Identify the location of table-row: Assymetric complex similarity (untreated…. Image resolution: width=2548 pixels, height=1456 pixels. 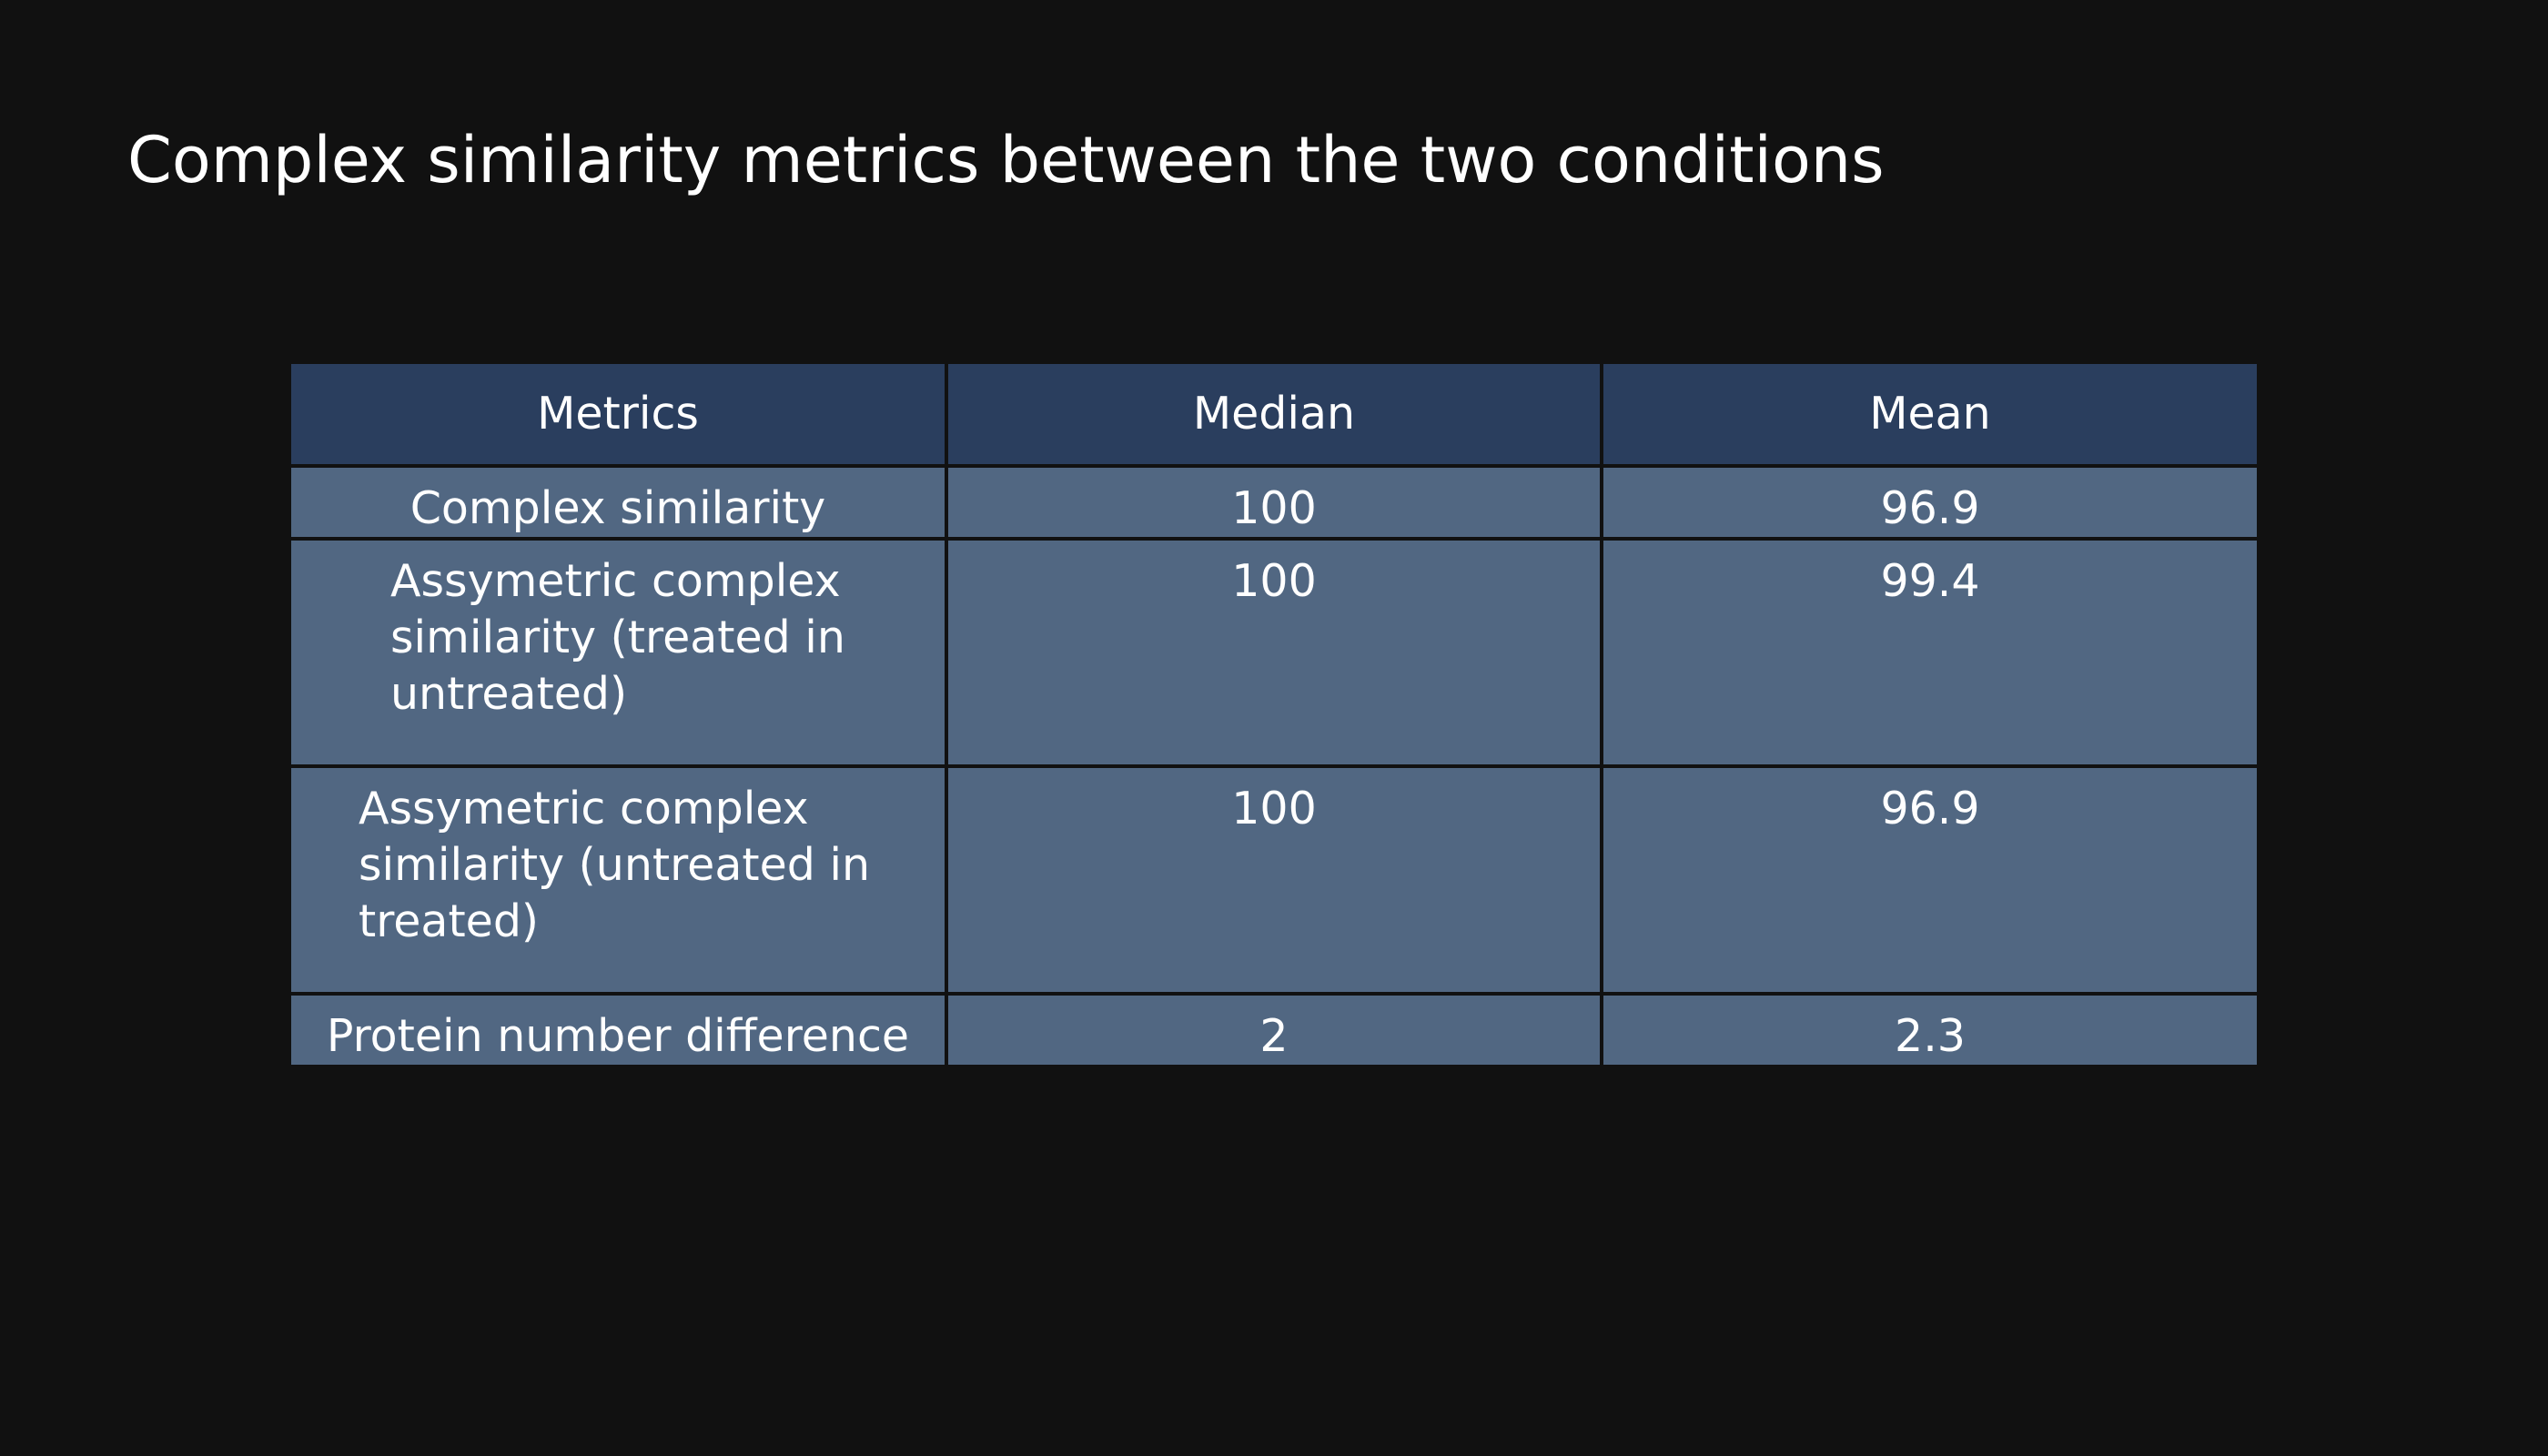
(1274, 880).